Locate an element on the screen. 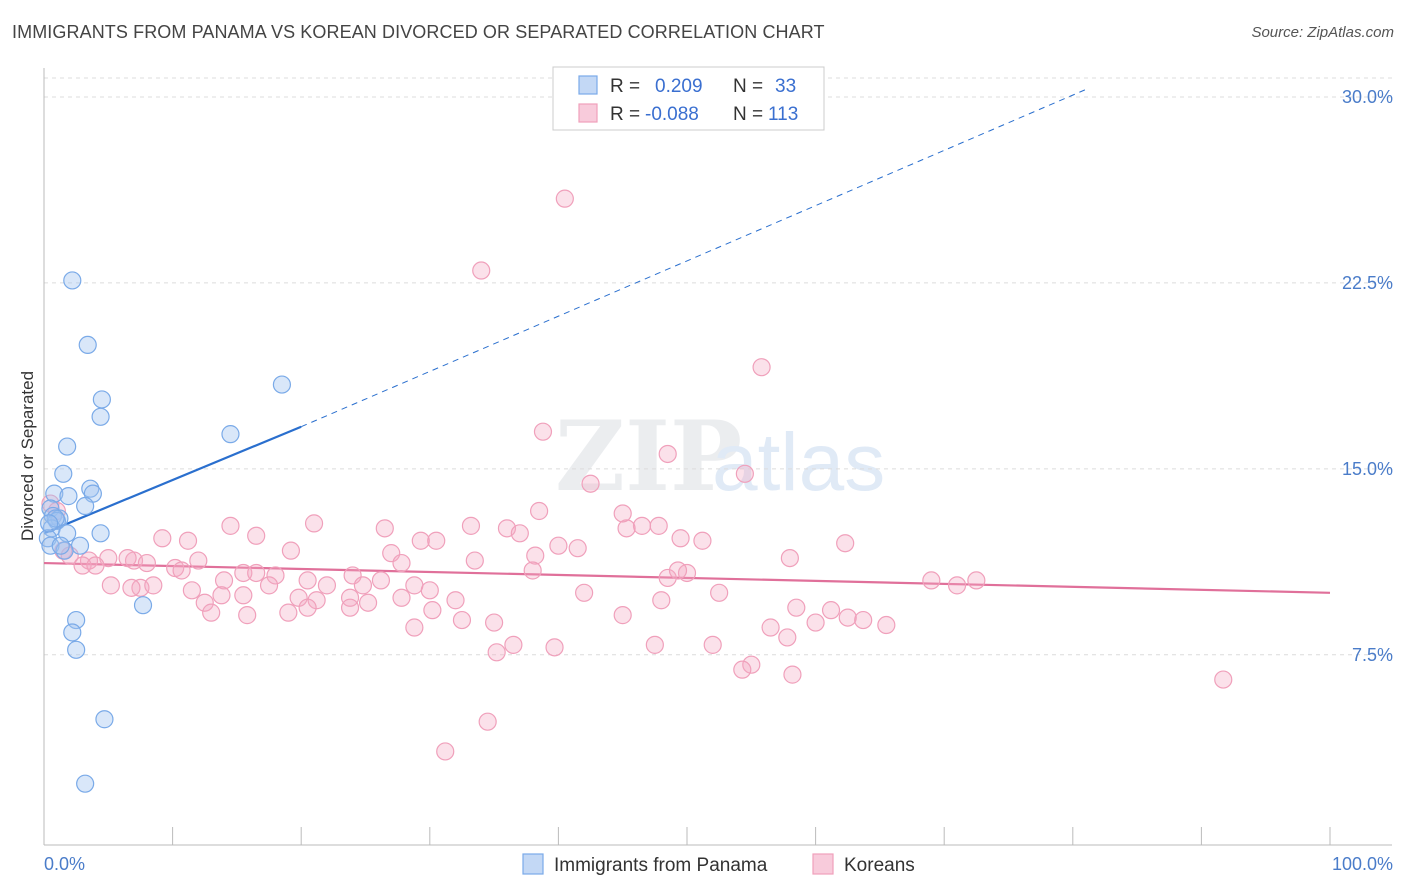 The height and width of the screenshot is (892, 1406). legend-n-value-korean: 113 is located at coordinates (783, 114).